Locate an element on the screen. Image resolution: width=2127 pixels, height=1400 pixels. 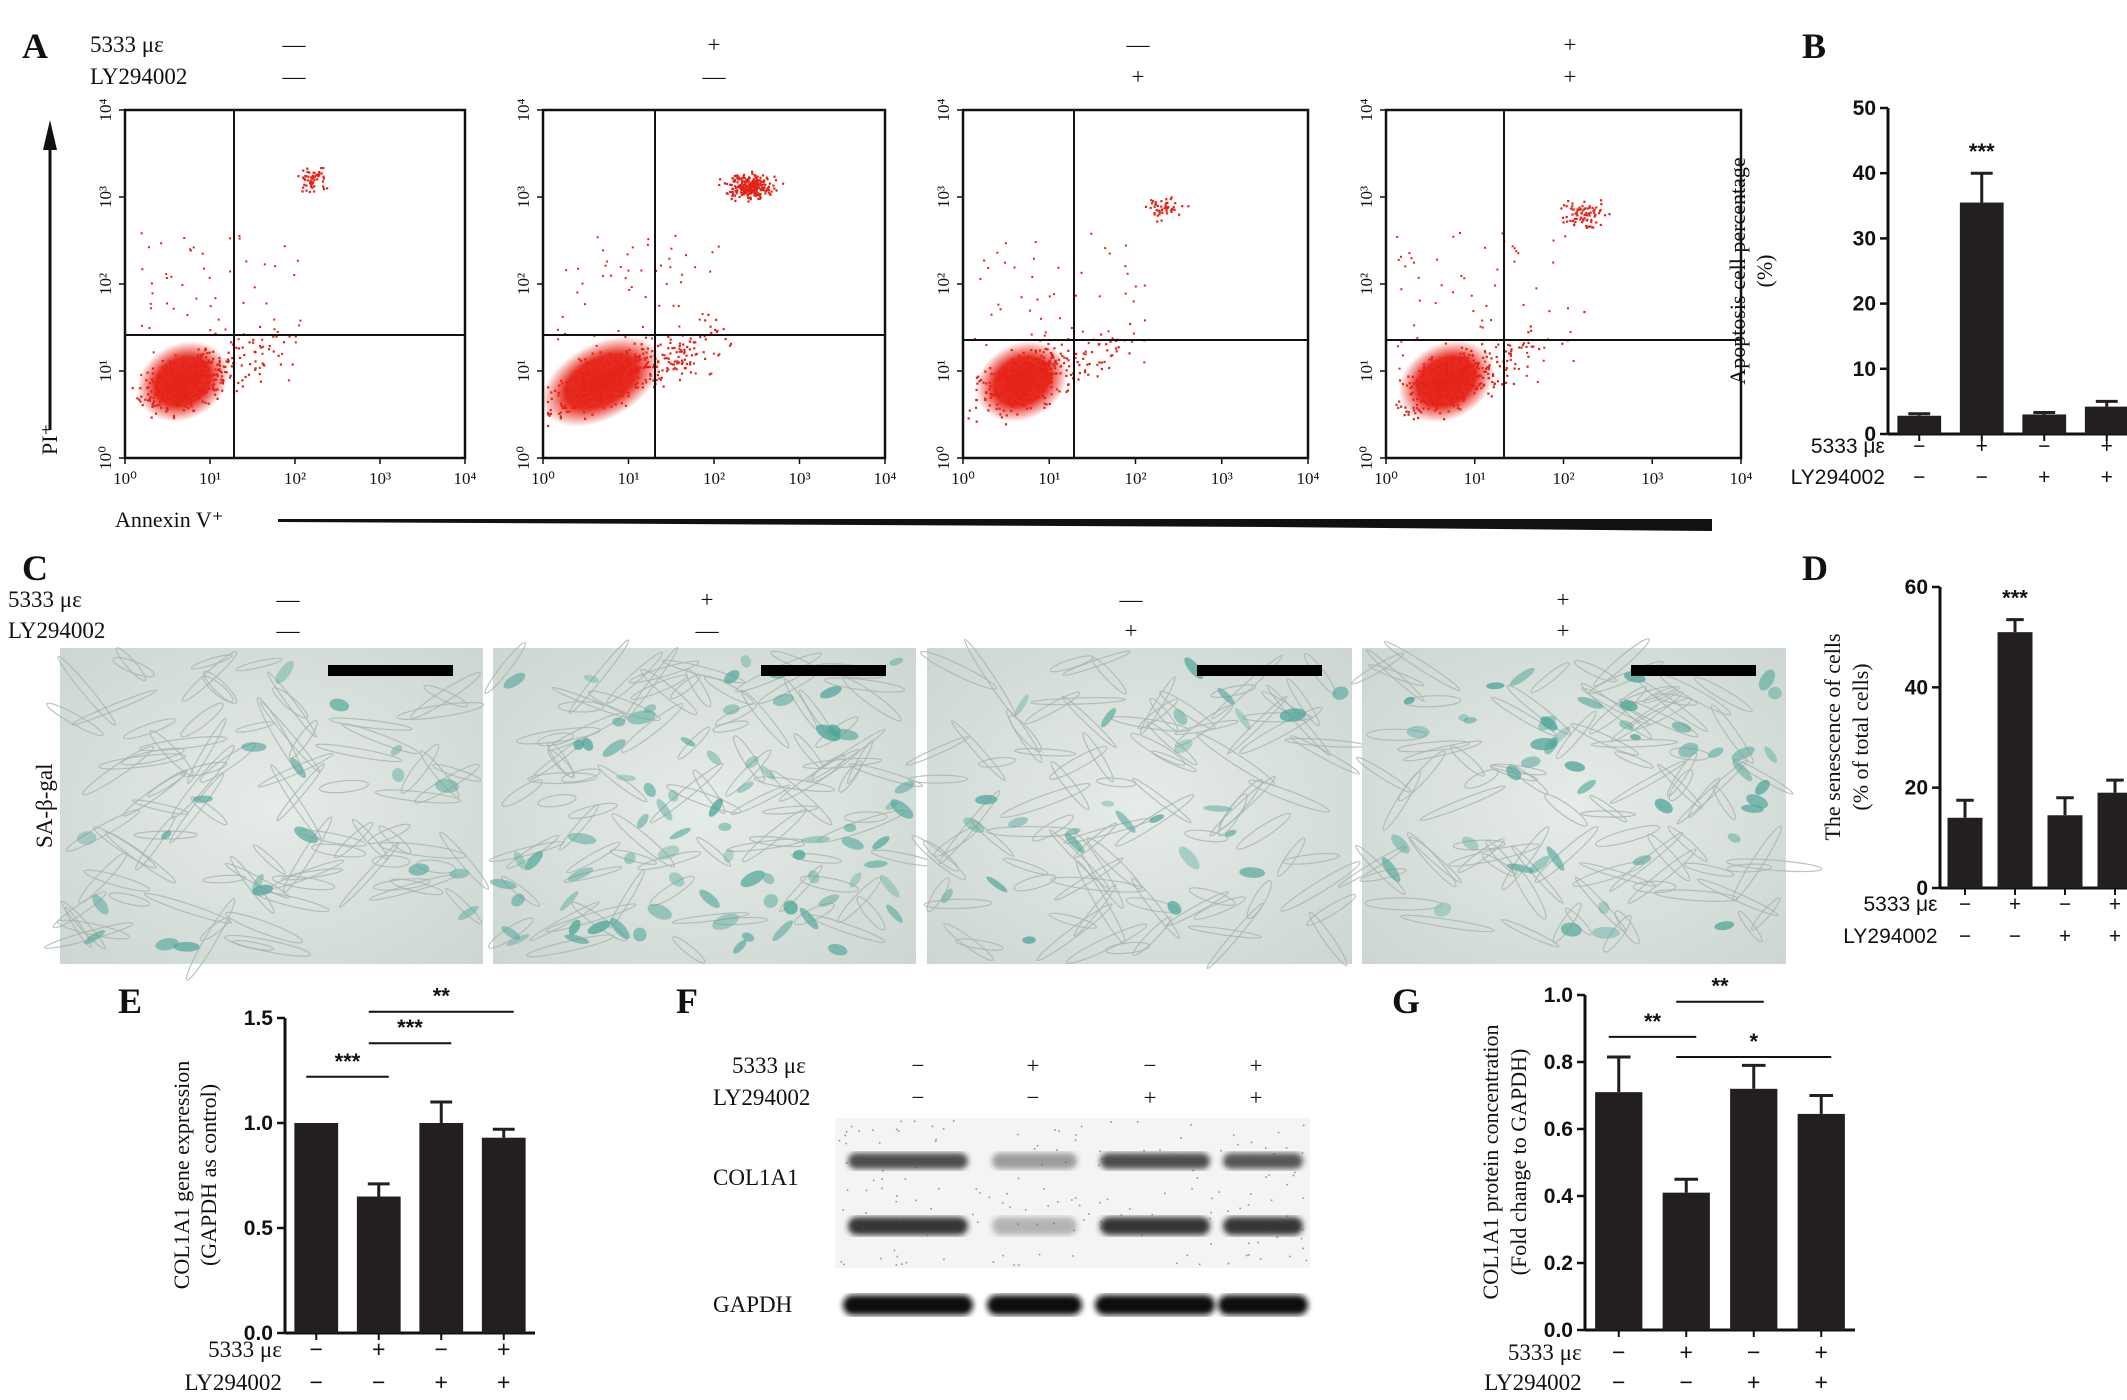
f-cond-1-inhibitor: − is located at coordinates (918, 1097).